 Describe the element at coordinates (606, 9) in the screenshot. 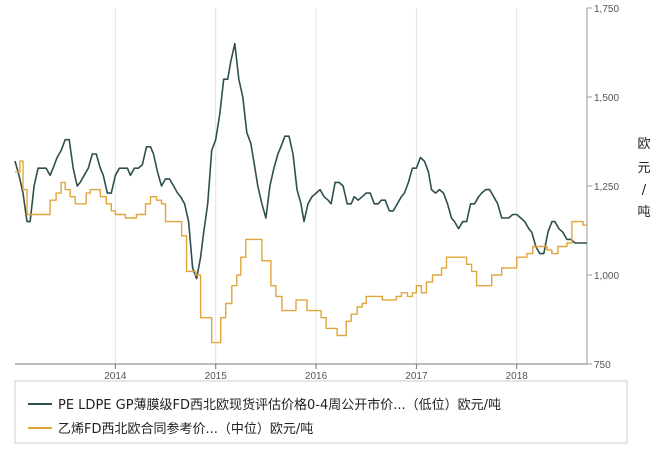

I see `y-tick-label-1750: 1,750` at that location.